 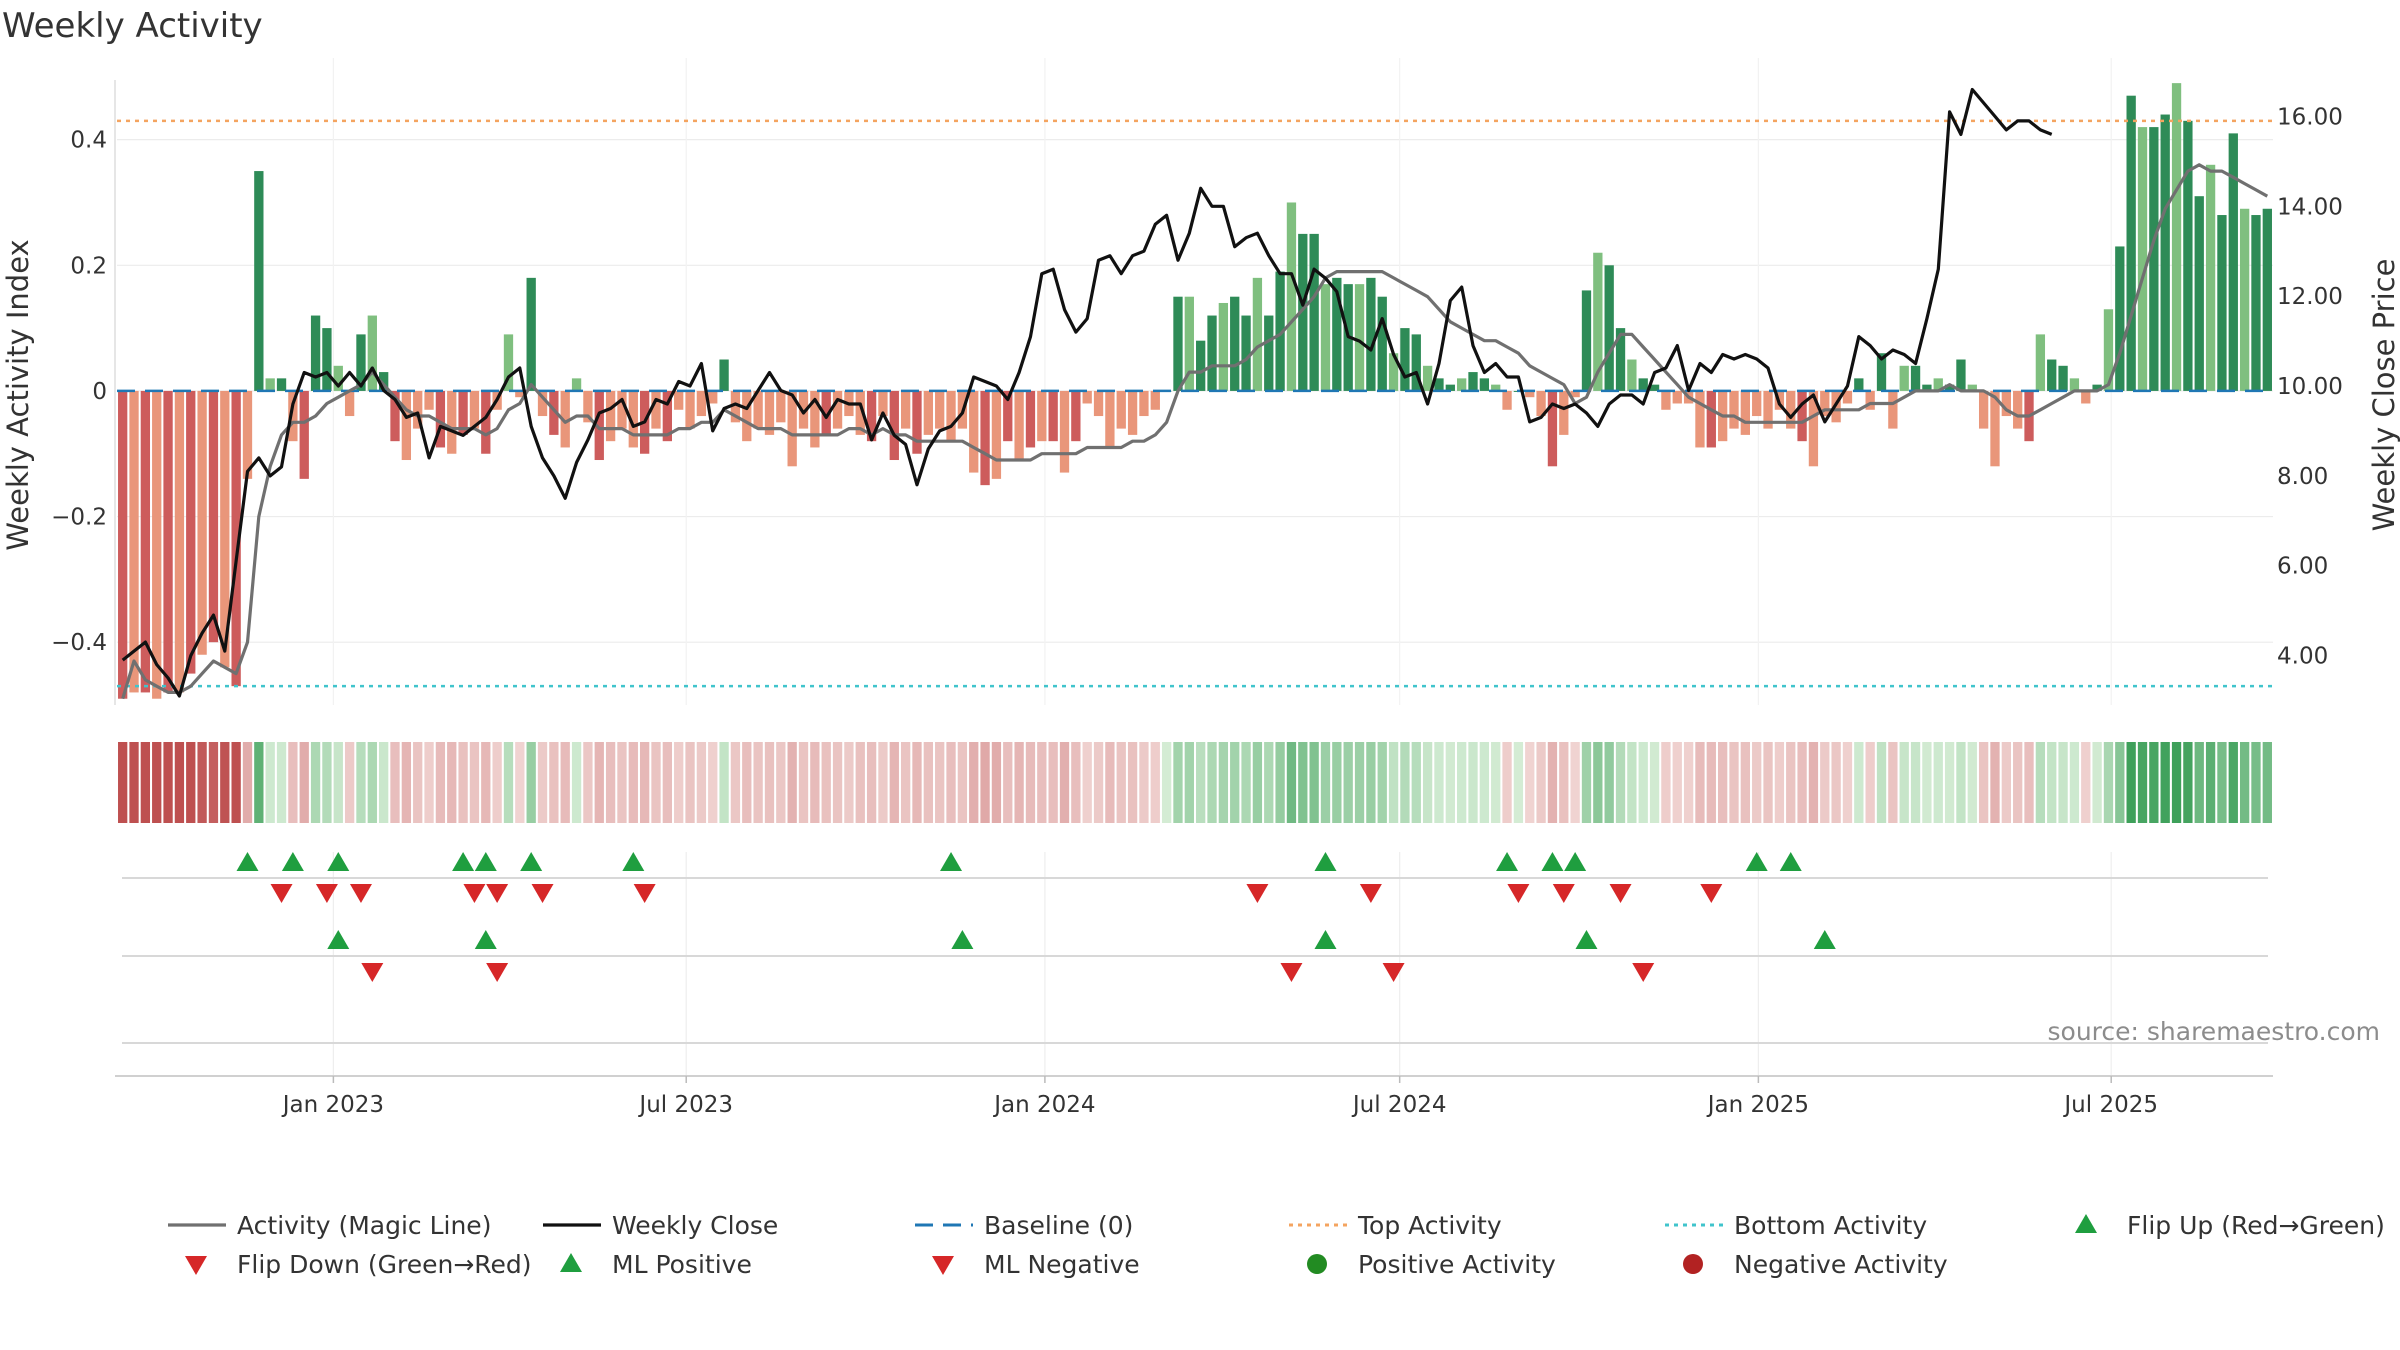 What do you see at coordinates (1757, 1105) in the screenshot?
I see `x-tick-label: Jan 2025` at bounding box center [1757, 1105].